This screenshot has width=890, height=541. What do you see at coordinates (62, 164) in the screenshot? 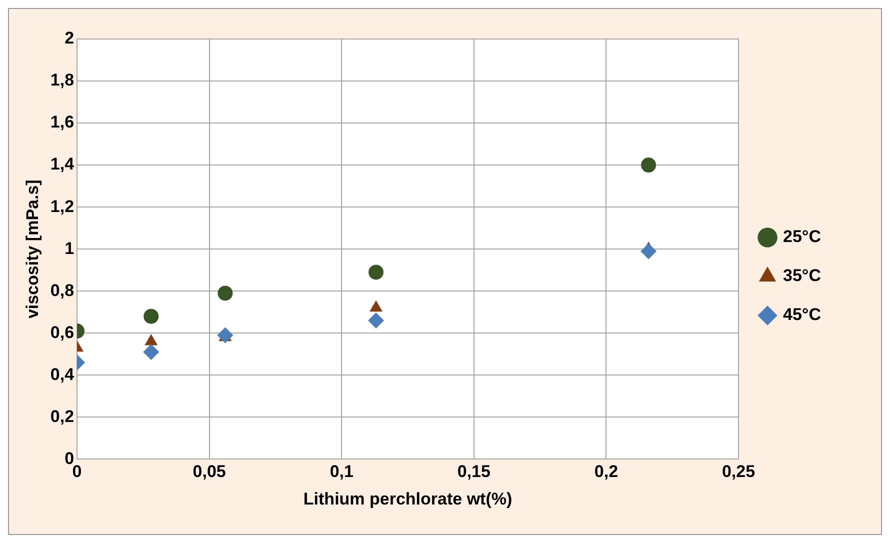
I see `y-tick-label: 1,4` at bounding box center [62, 164].